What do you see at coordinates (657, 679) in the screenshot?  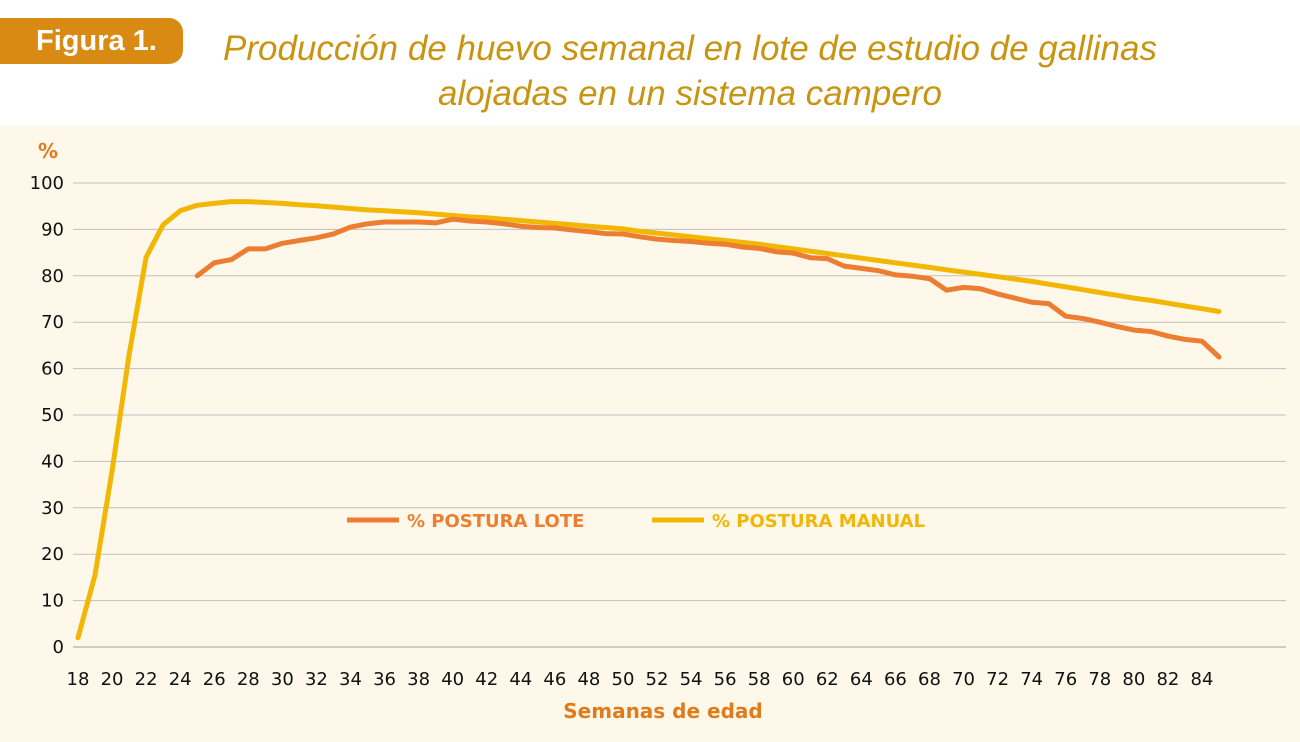 I see `x-tick-label: 52` at bounding box center [657, 679].